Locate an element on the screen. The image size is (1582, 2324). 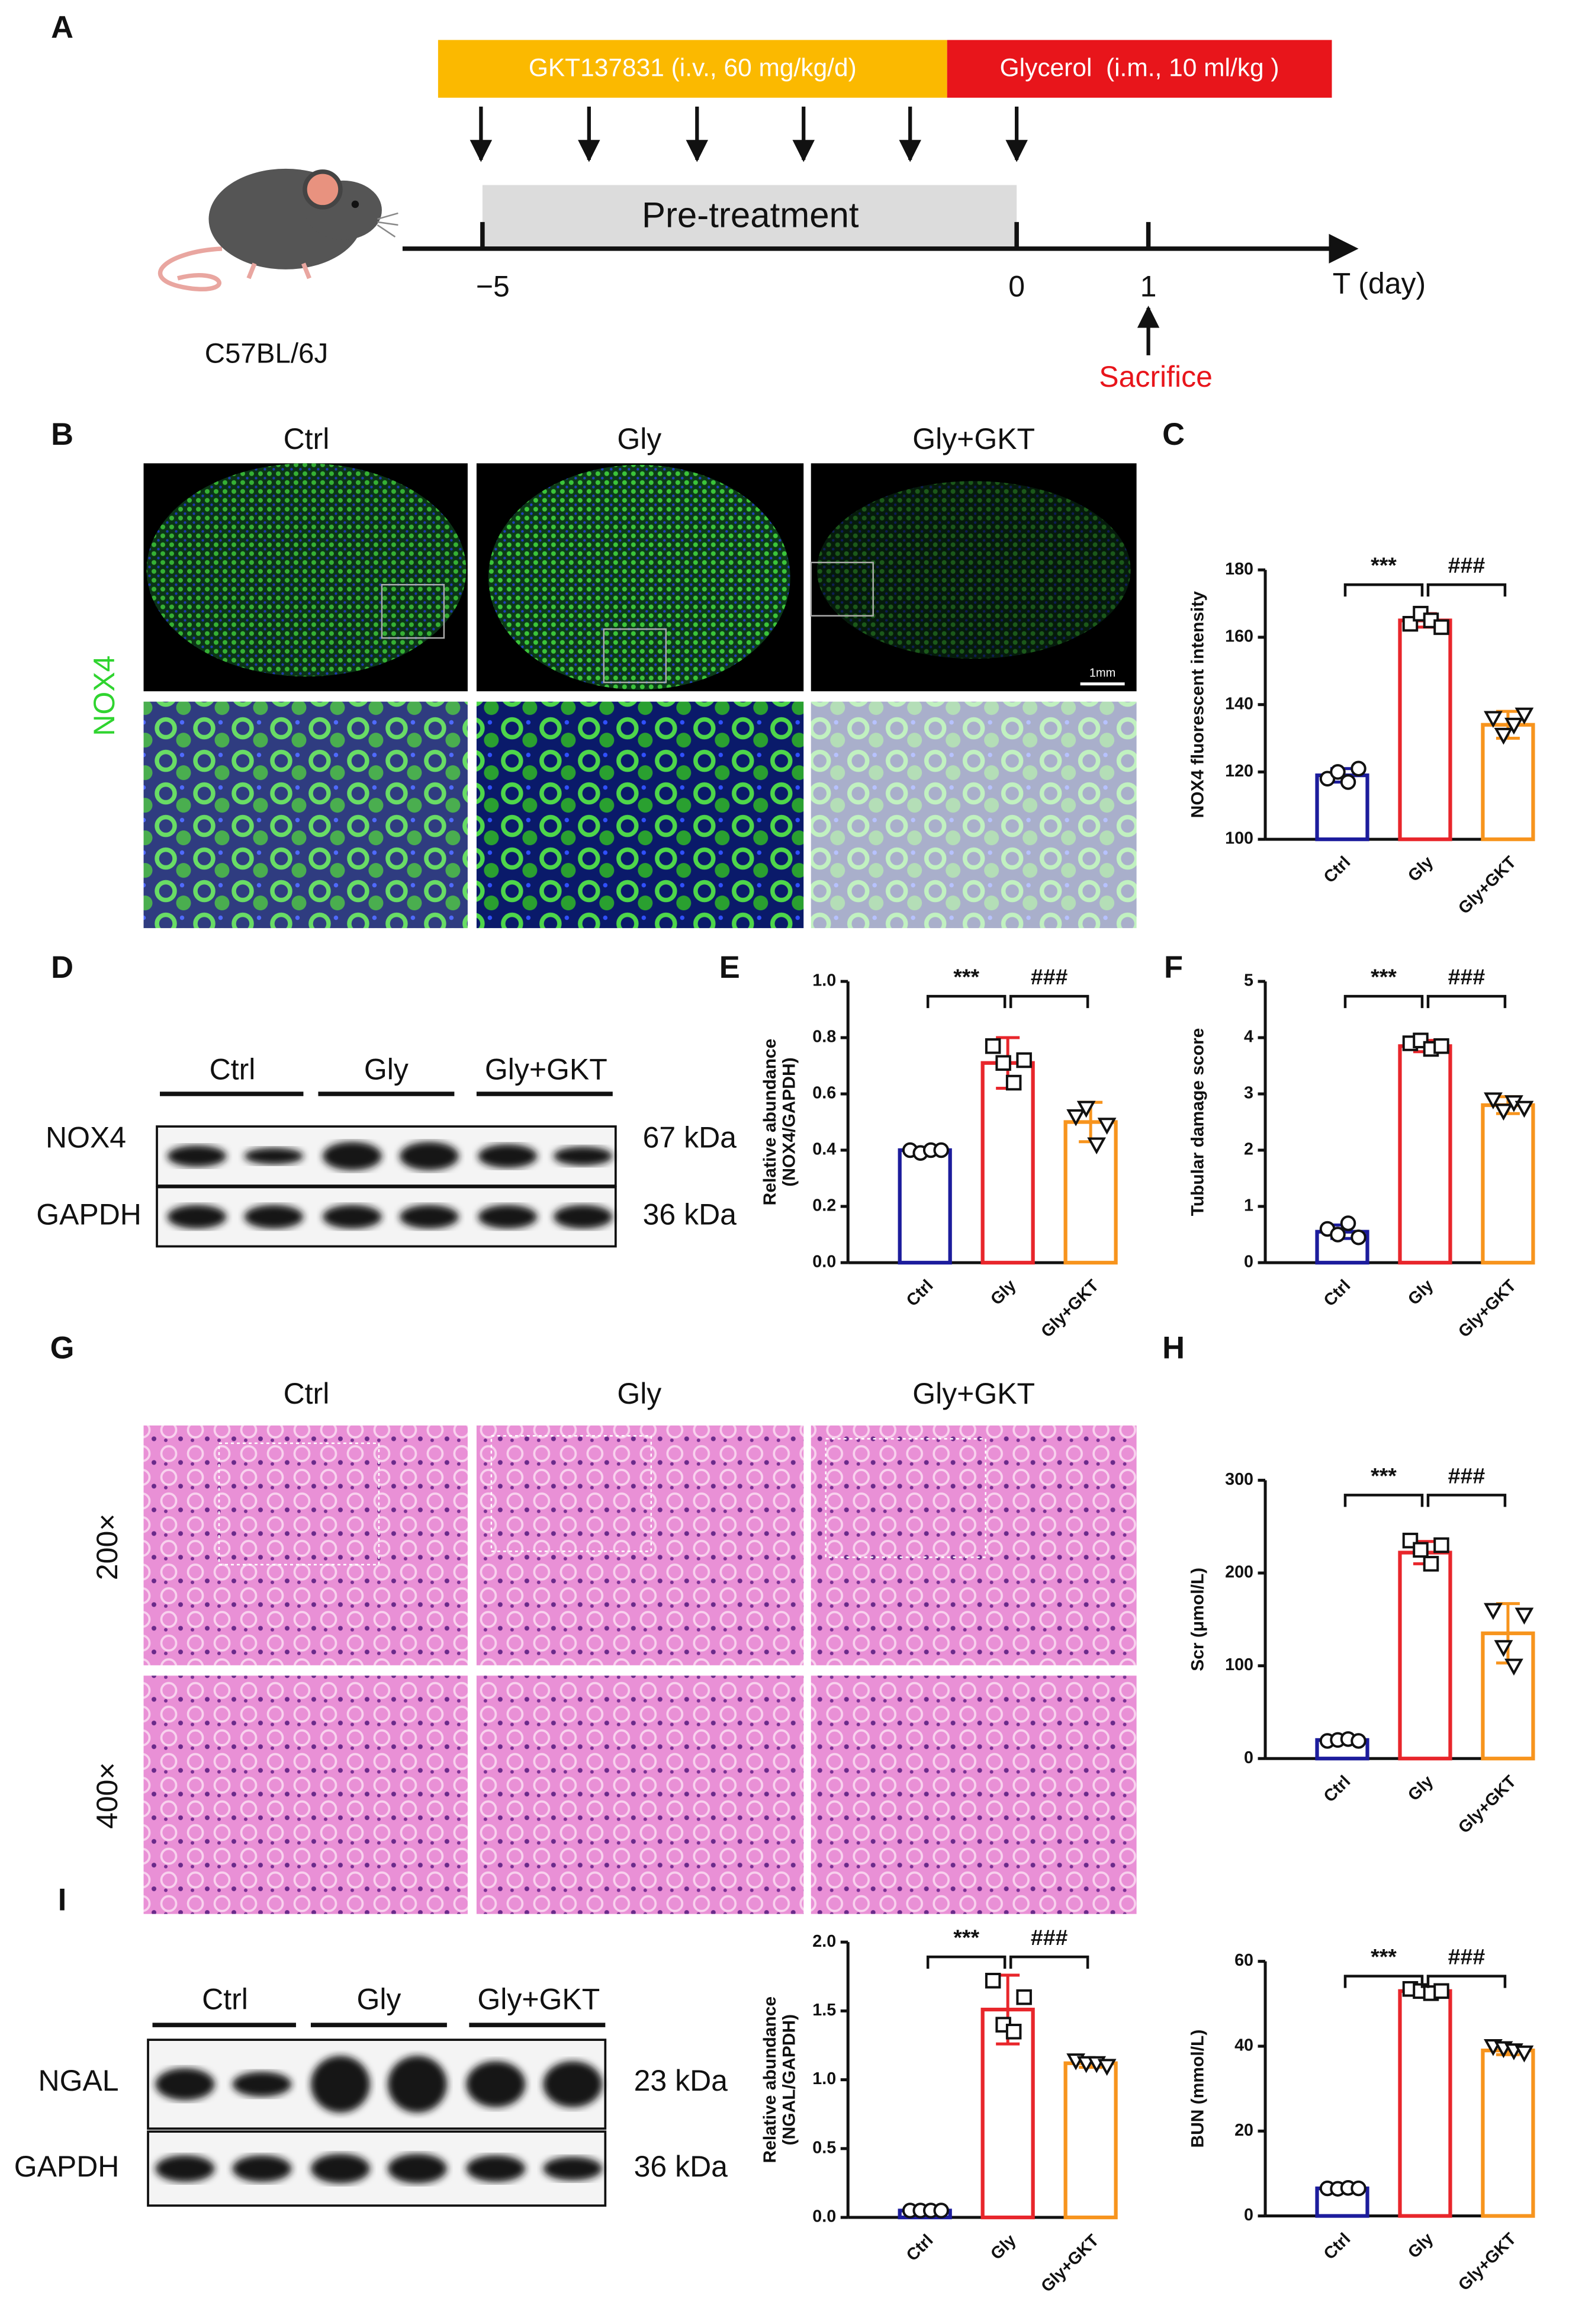
day-label: −5 is located at coordinates (493, 286).